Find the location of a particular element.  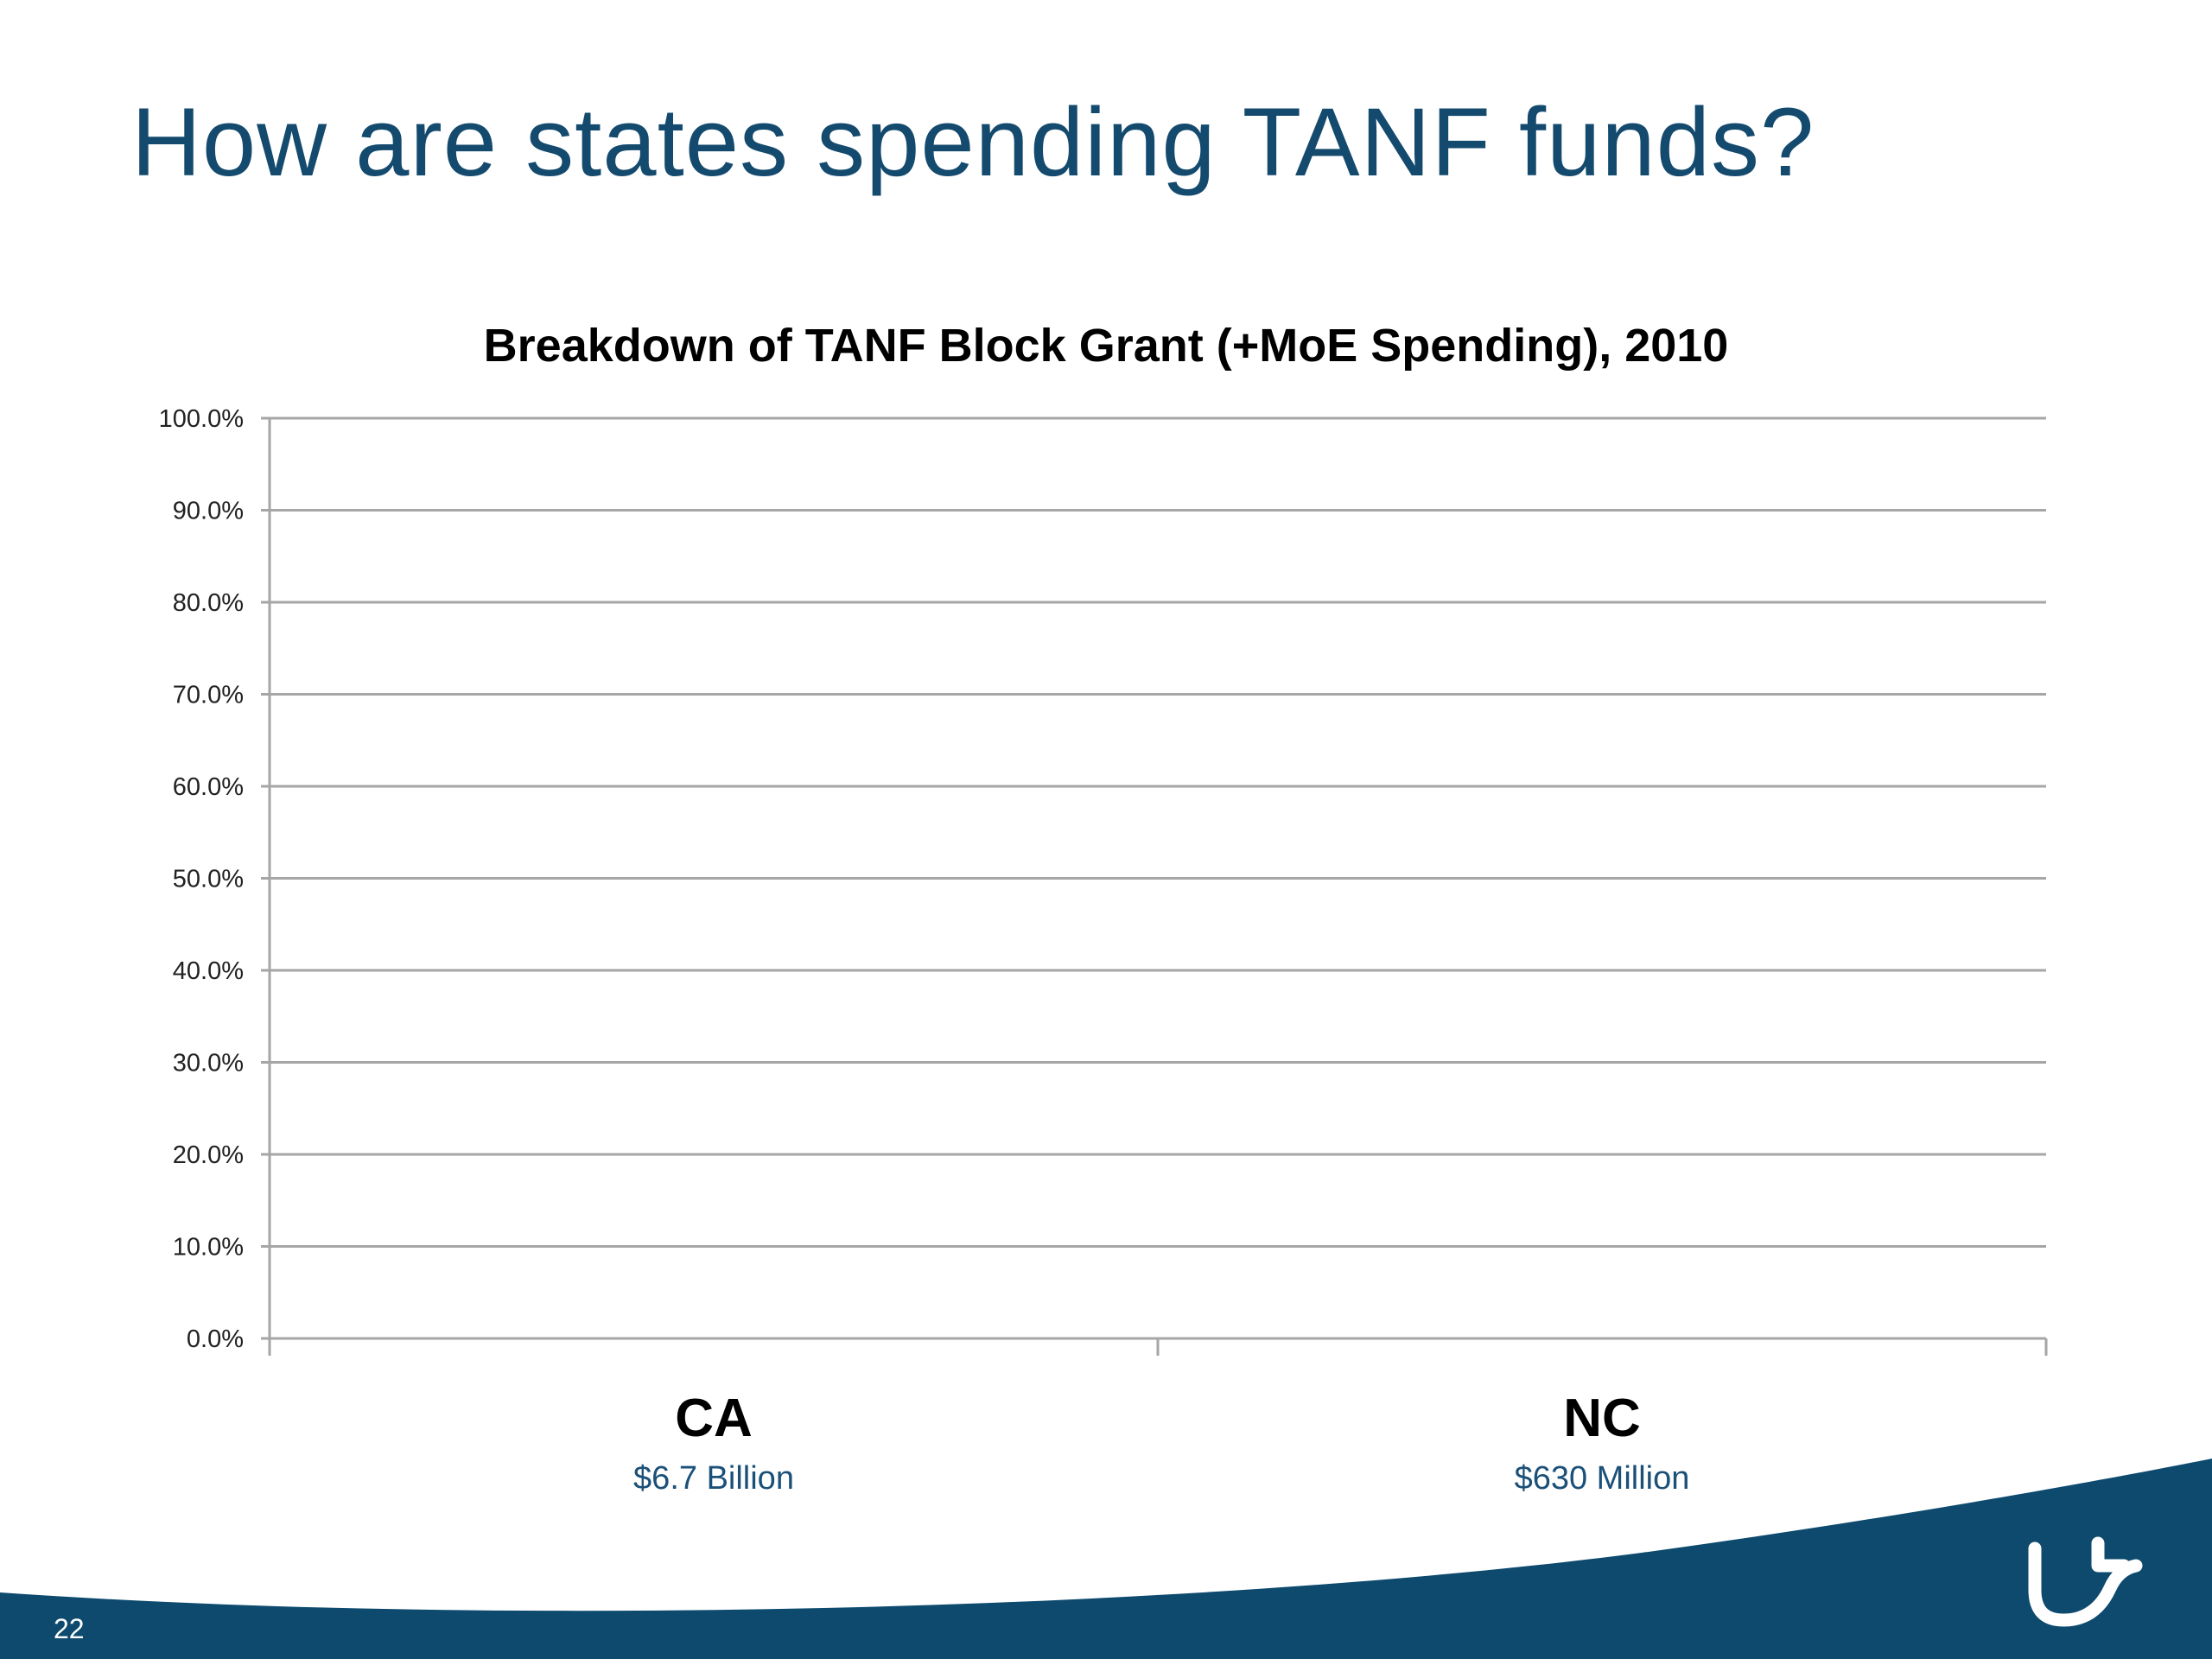

y-tick-label: 30.0% is located at coordinates (208, 1063).